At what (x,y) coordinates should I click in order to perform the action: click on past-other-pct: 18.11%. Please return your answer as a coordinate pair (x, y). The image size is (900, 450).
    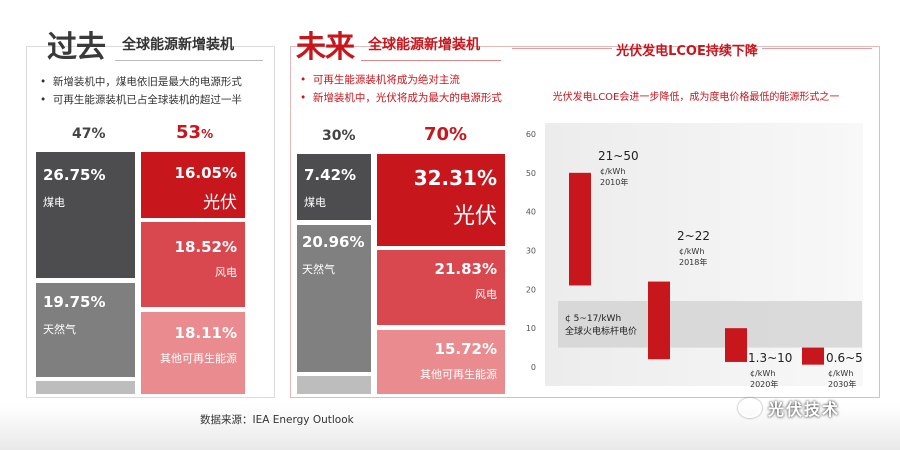
    Looking at the image, I should click on (205, 333).